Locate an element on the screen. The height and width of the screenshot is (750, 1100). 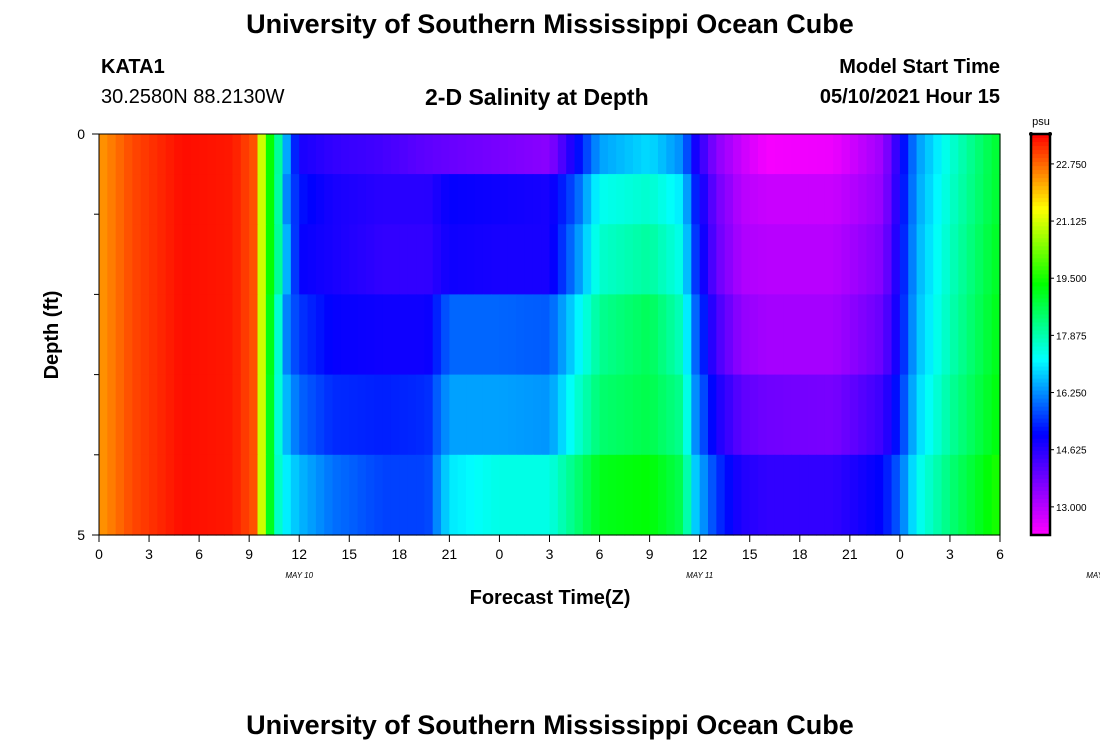
chart-title: 2-D Salinity at Depth is located at coordinates (537, 97).